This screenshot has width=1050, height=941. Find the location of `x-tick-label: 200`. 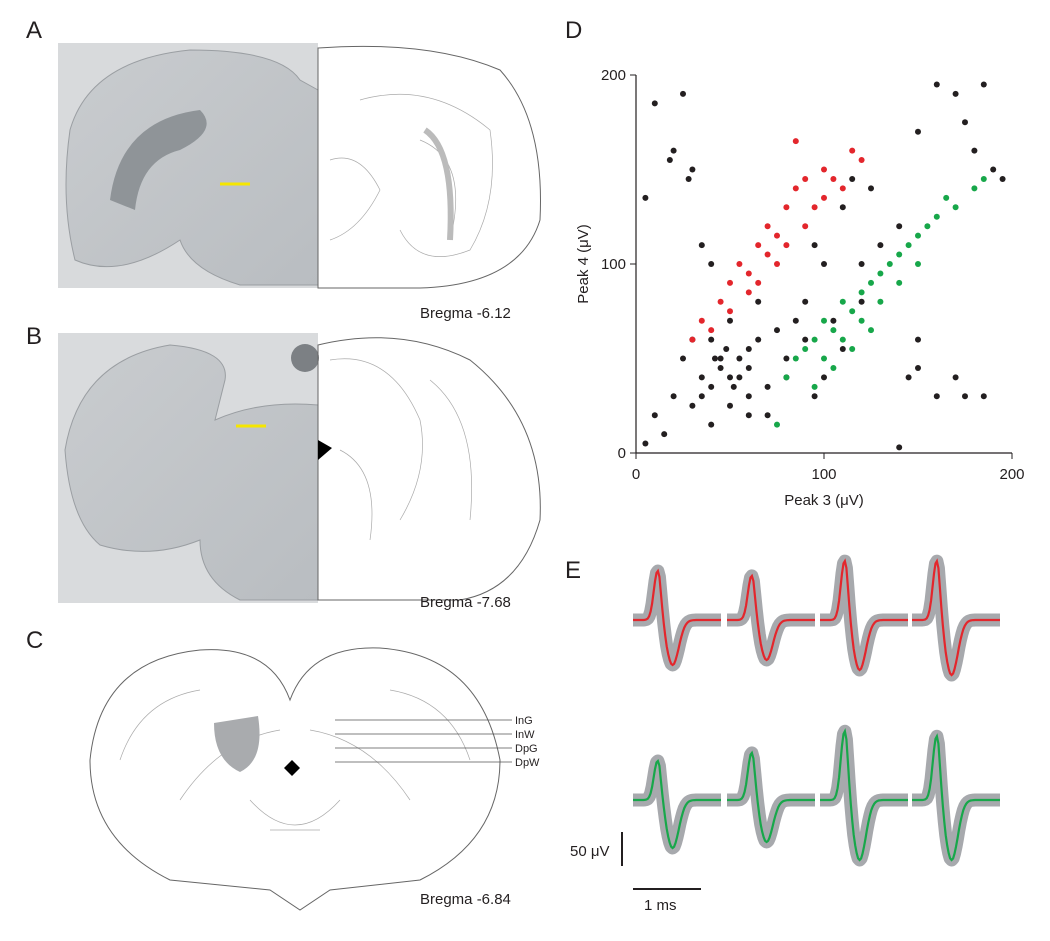

x-tick-label: 200 is located at coordinates (1011, 474).